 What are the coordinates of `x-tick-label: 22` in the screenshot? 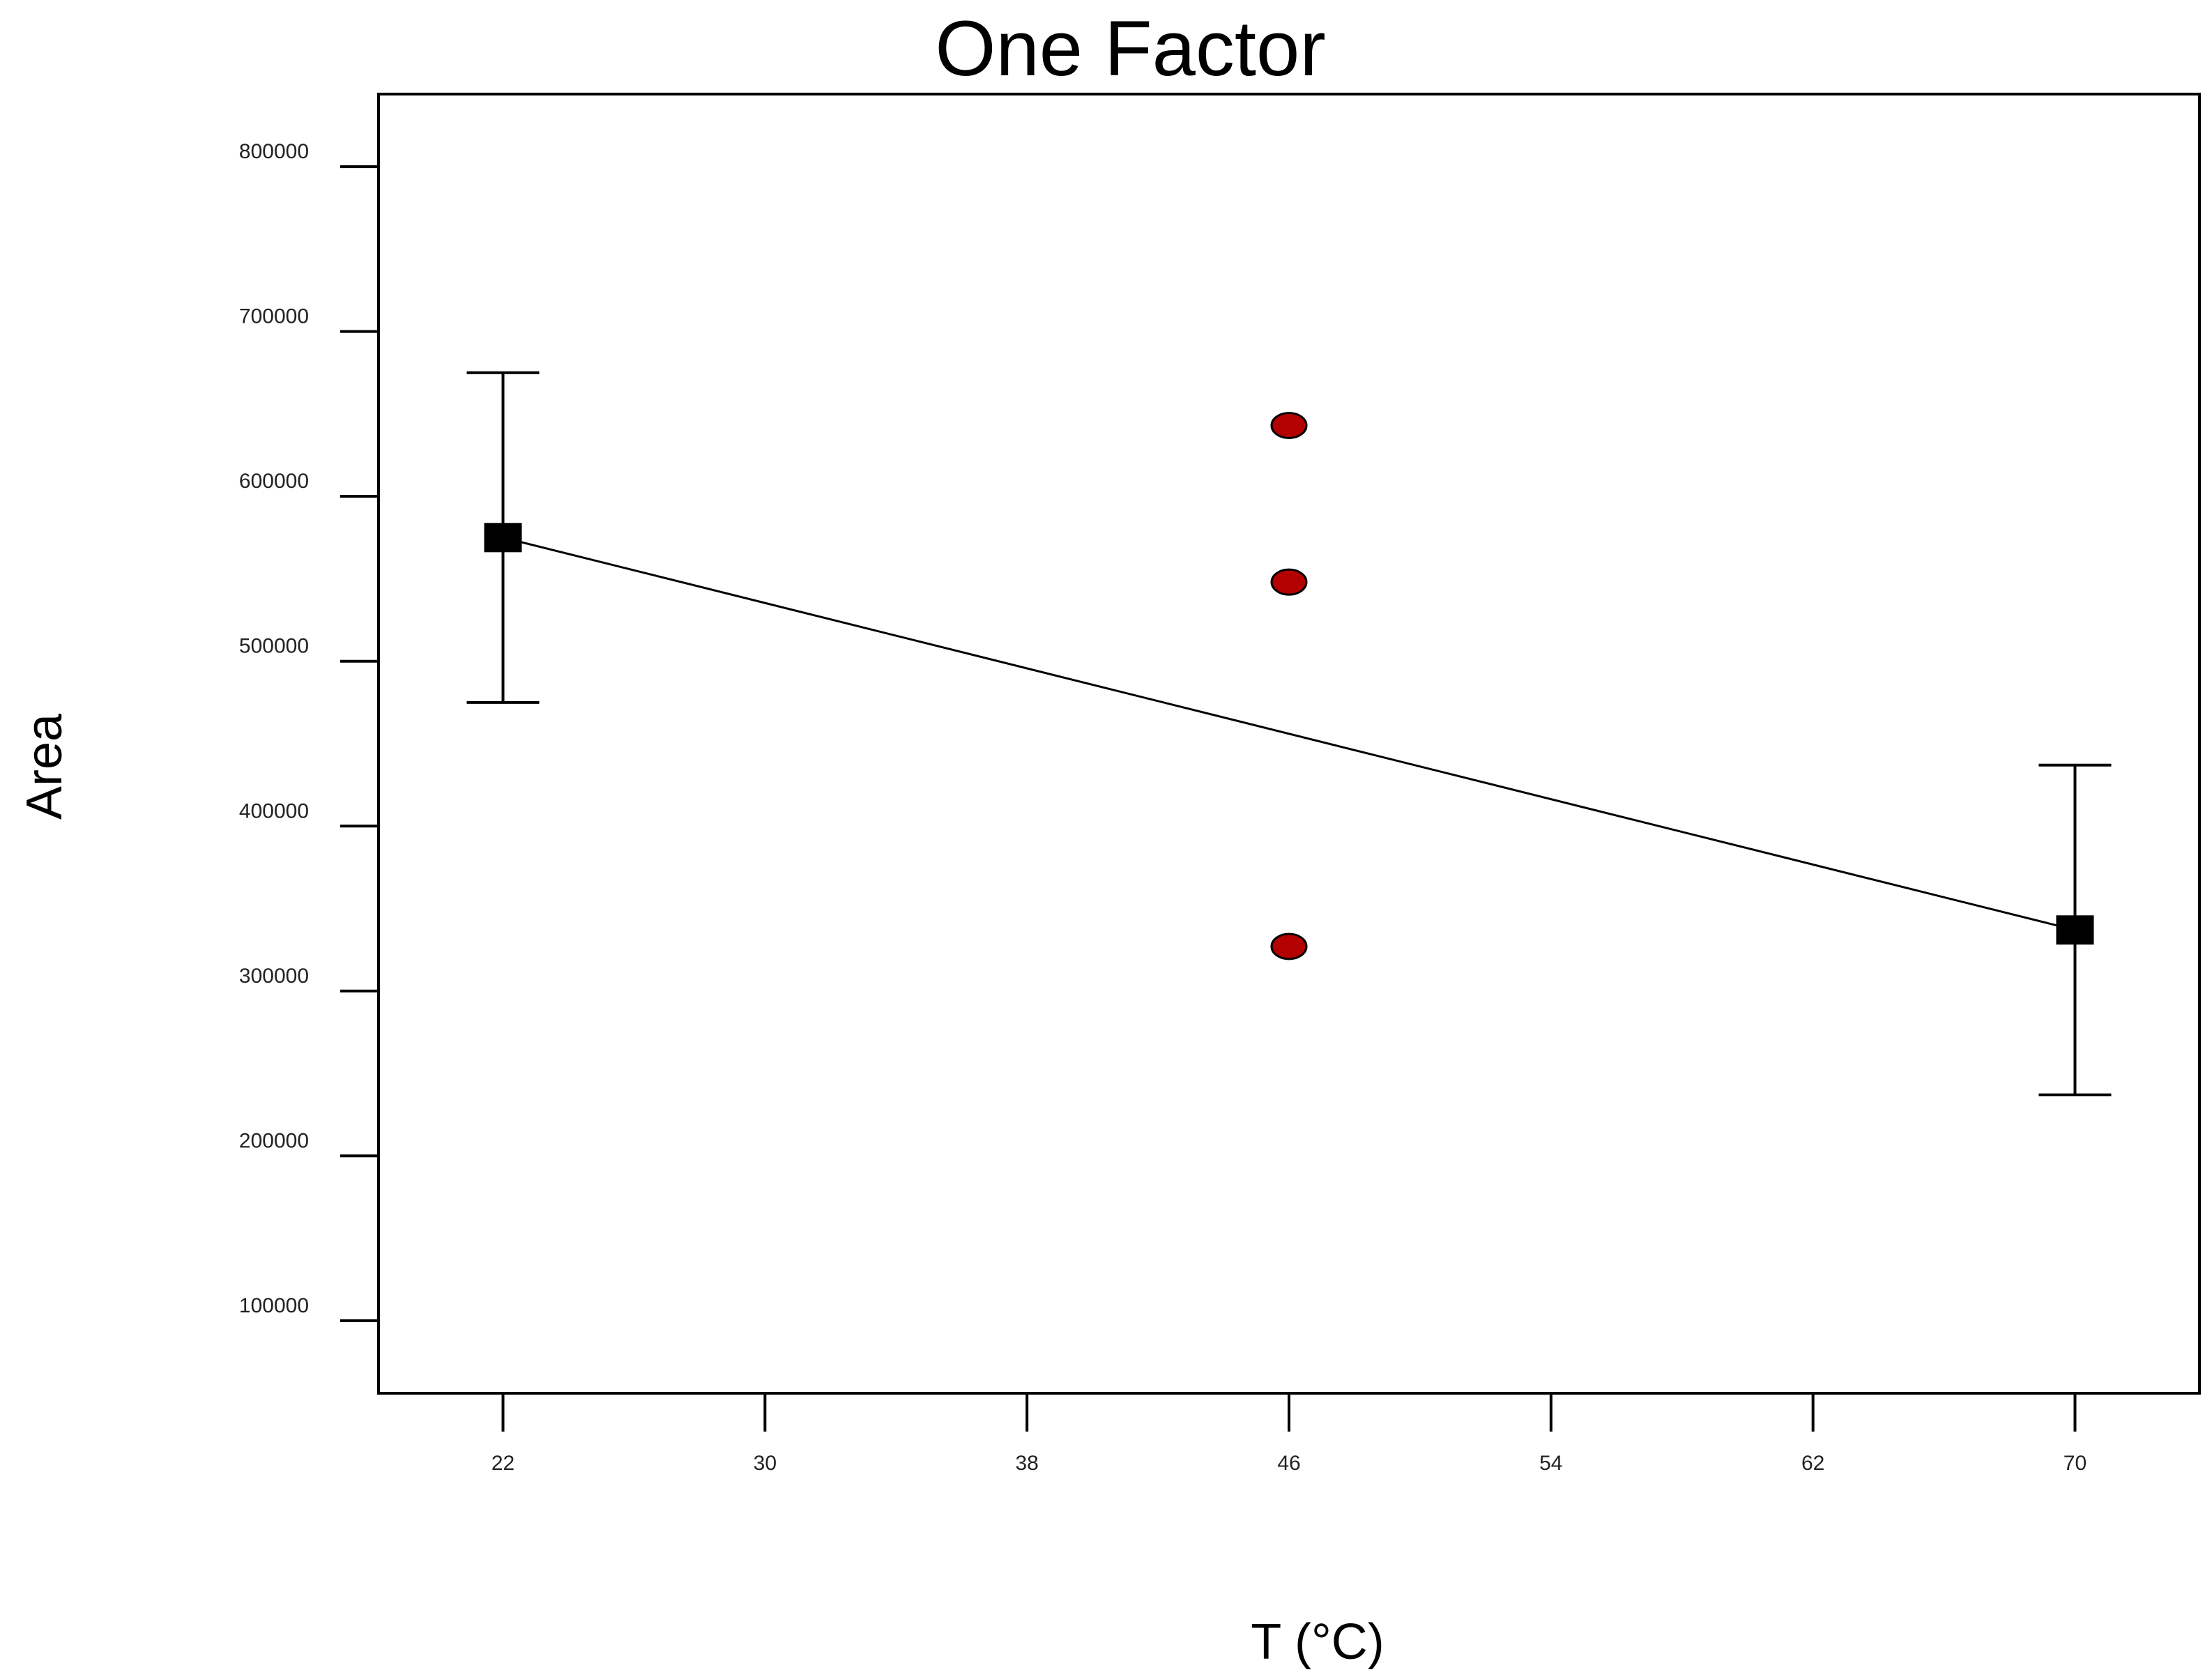 It's located at (502, 1464).